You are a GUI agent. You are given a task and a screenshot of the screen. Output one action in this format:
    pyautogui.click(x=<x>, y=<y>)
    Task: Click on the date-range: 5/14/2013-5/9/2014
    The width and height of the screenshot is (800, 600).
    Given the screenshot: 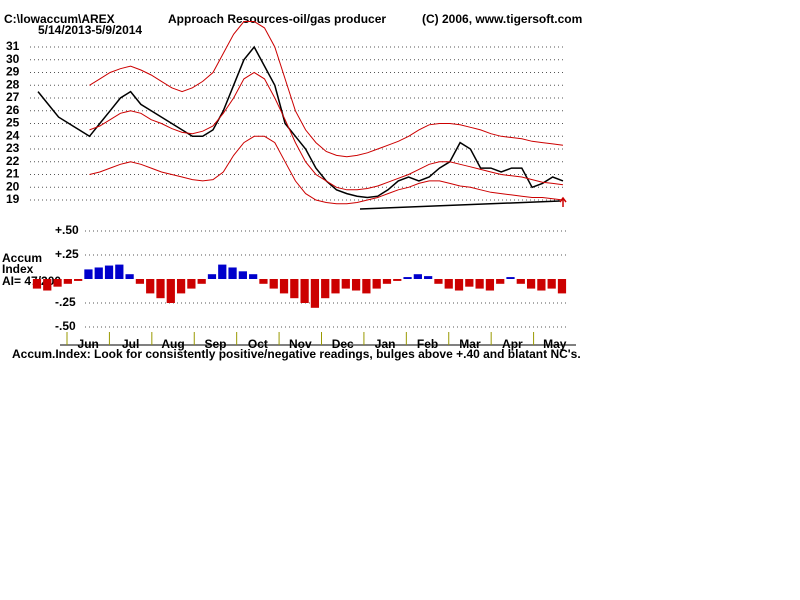 What is the action you would take?
    pyautogui.click(x=90, y=30)
    